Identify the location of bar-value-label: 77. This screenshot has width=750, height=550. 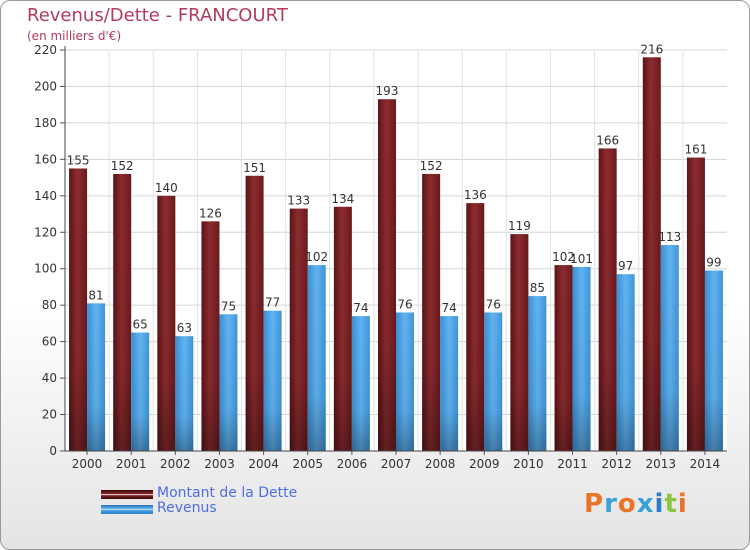
(272, 303).